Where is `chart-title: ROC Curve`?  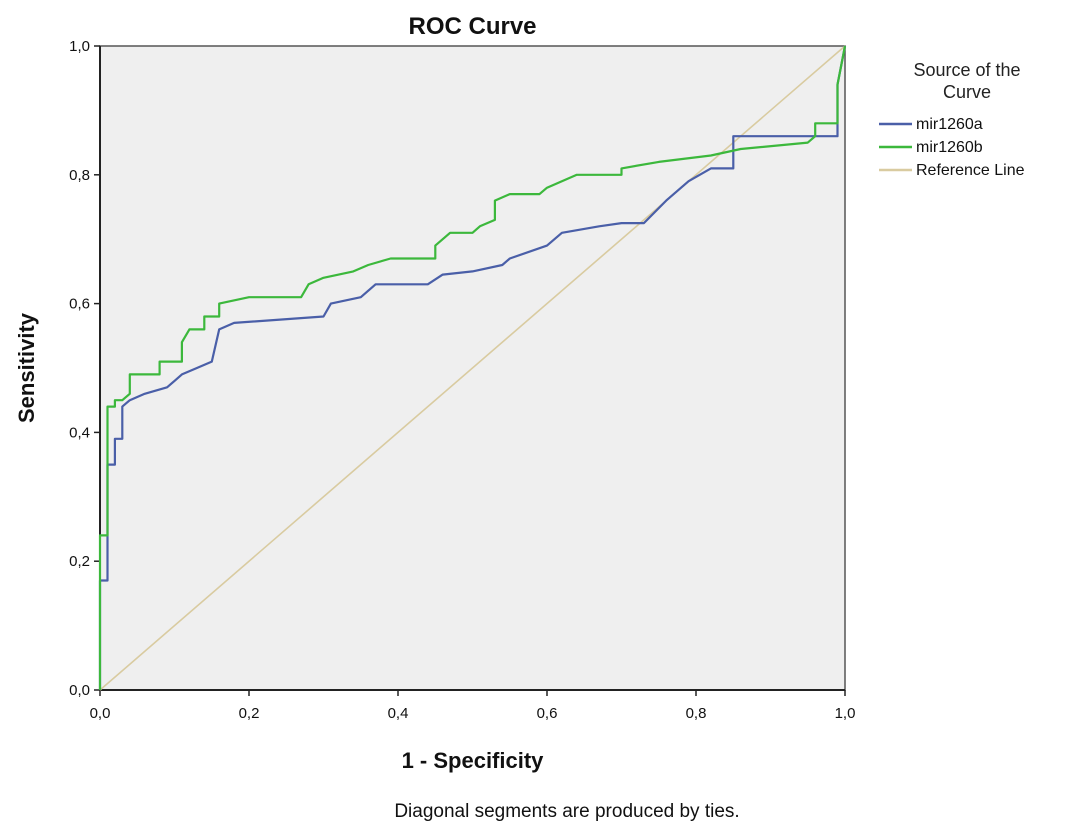
chart-title: ROC Curve is located at coordinates (472, 26).